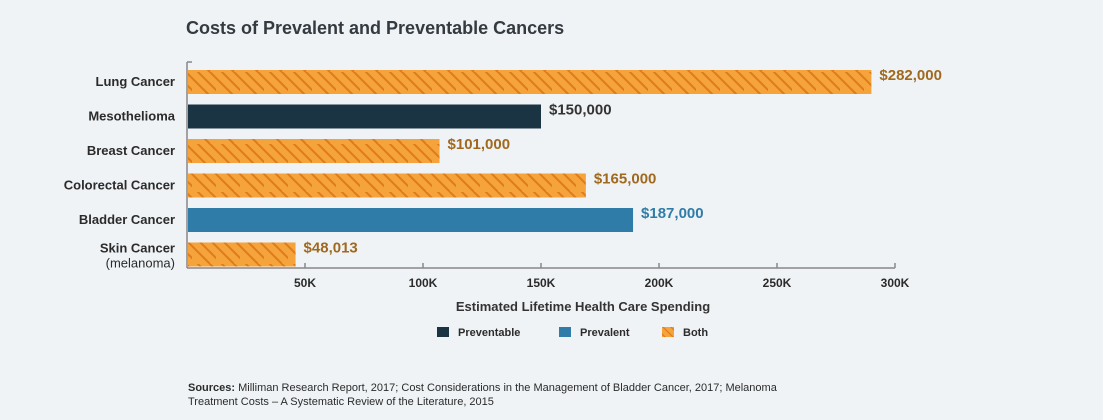 The width and height of the screenshot is (1103, 420). Describe the element at coordinates (583, 306) in the screenshot. I see `x-axis-title: Estimated Lifetime Health Care Spending` at that location.